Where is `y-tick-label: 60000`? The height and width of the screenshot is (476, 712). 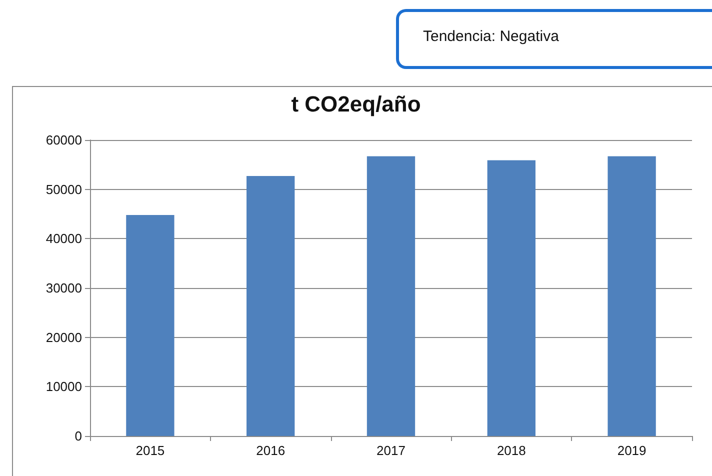
y-tick-label: 60000 is located at coordinates (64, 140).